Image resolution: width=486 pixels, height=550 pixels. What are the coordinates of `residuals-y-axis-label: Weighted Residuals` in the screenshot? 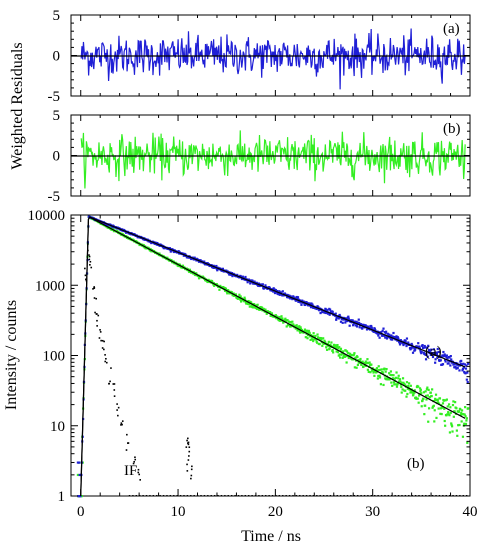 It's located at (17, 105).